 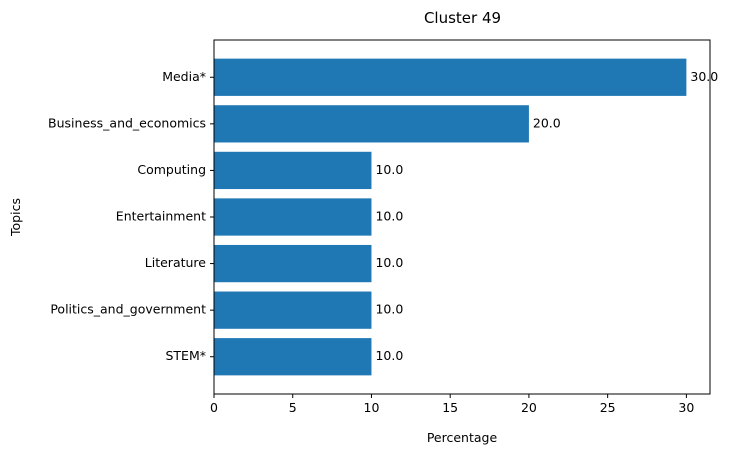 What do you see at coordinates (450, 407) in the screenshot?
I see `x-tick-label: 15` at bounding box center [450, 407].